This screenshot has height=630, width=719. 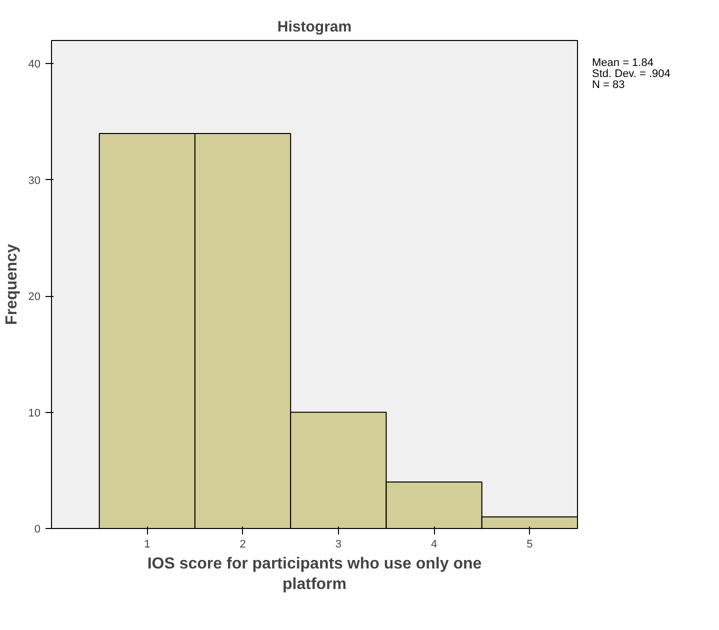 What do you see at coordinates (37, 530) in the screenshot?
I see `y-tick-label: 0` at bounding box center [37, 530].